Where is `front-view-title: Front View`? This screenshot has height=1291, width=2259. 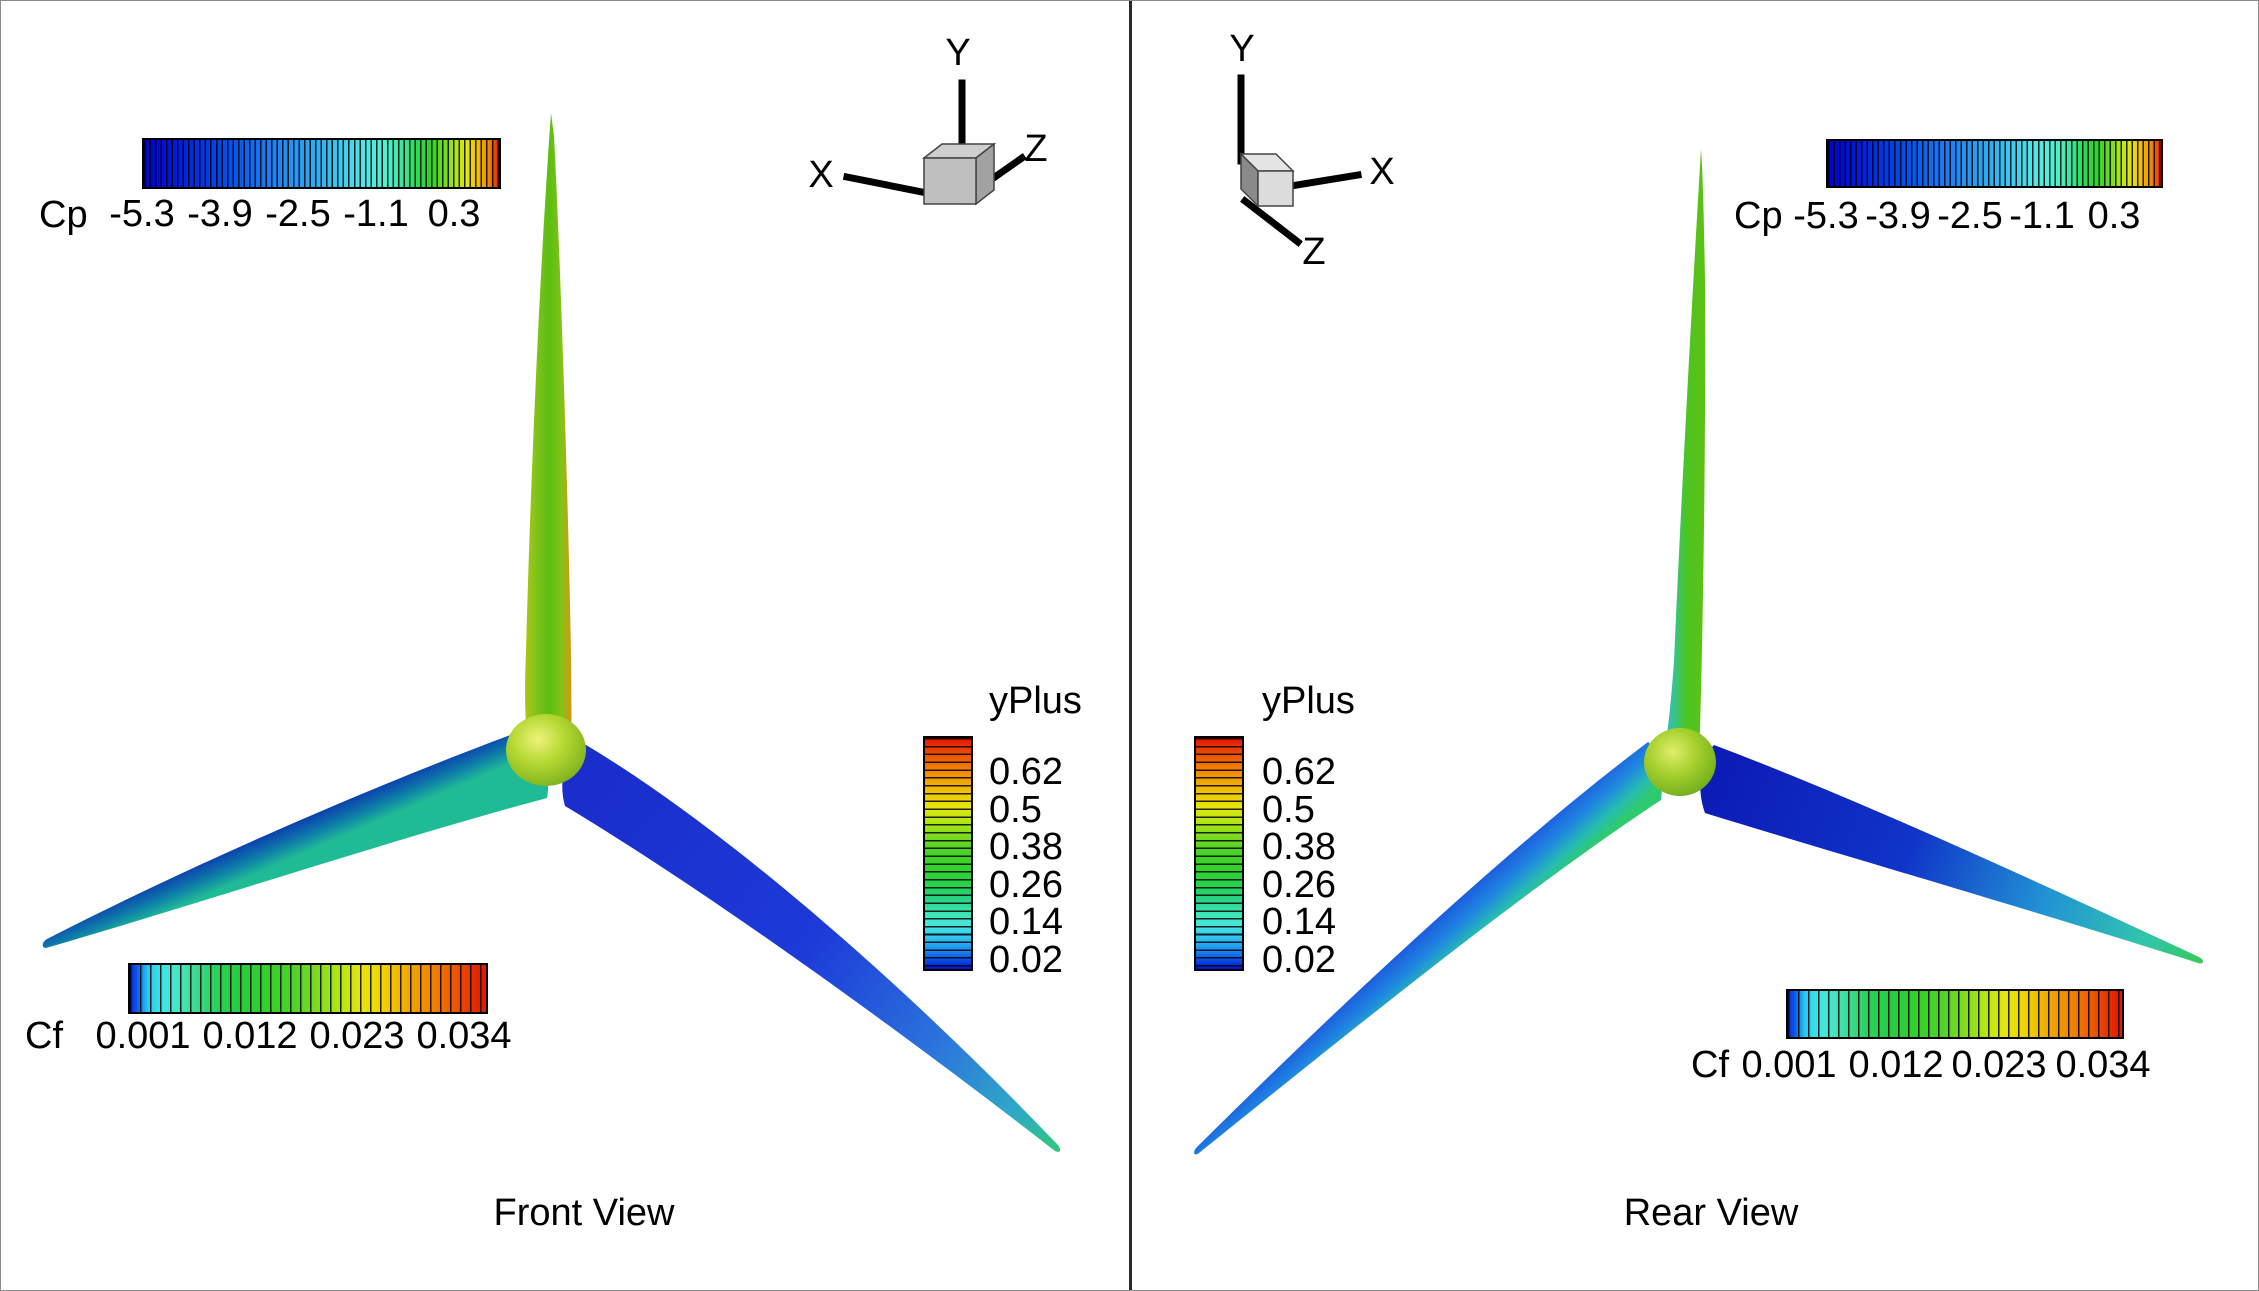
front-view-title: Front View is located at coordinates (584, 1213).